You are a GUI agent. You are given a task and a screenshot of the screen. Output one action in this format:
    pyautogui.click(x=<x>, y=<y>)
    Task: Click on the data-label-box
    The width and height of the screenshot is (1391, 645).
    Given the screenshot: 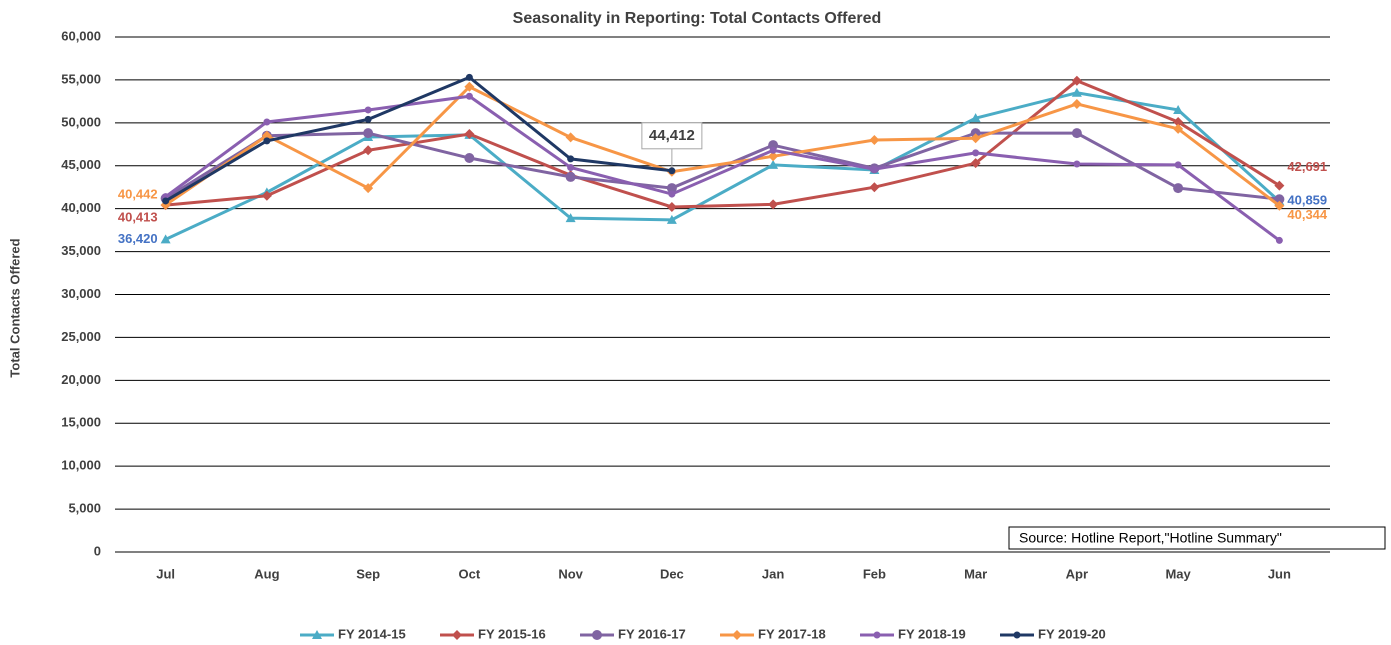 What is the action you would take?
    pyautogui.click(x=672, y=136)
    